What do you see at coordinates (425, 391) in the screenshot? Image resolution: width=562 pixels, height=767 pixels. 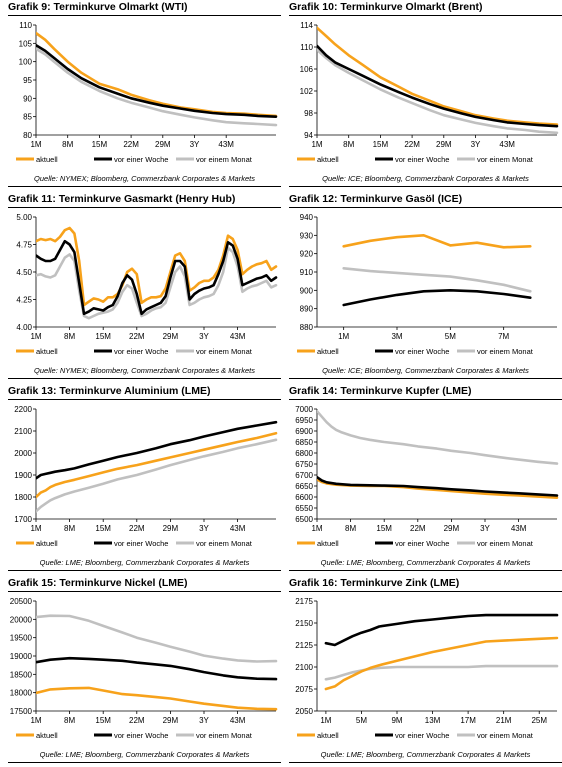 I see `chart-title: Grafik 14: Terminkurve Kupfer (LME)` at bounding box center [425, 391].